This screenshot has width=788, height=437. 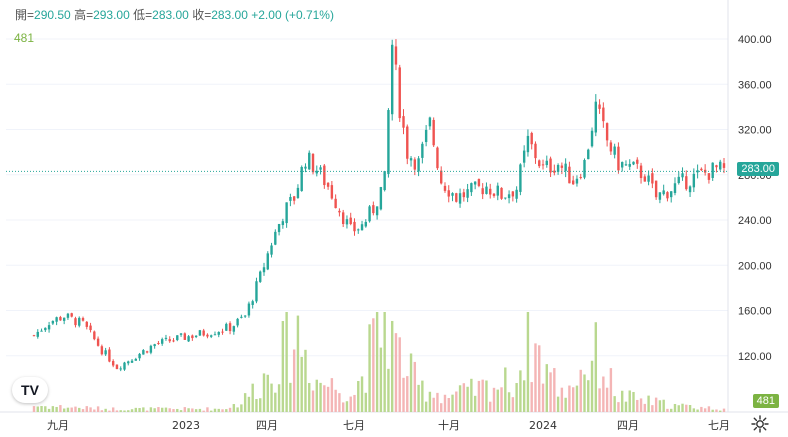 What do you see at coordinates (755, 40) in the screenshot?
I see `y-tick-label: 400.00` at bounding box center [755, 40].